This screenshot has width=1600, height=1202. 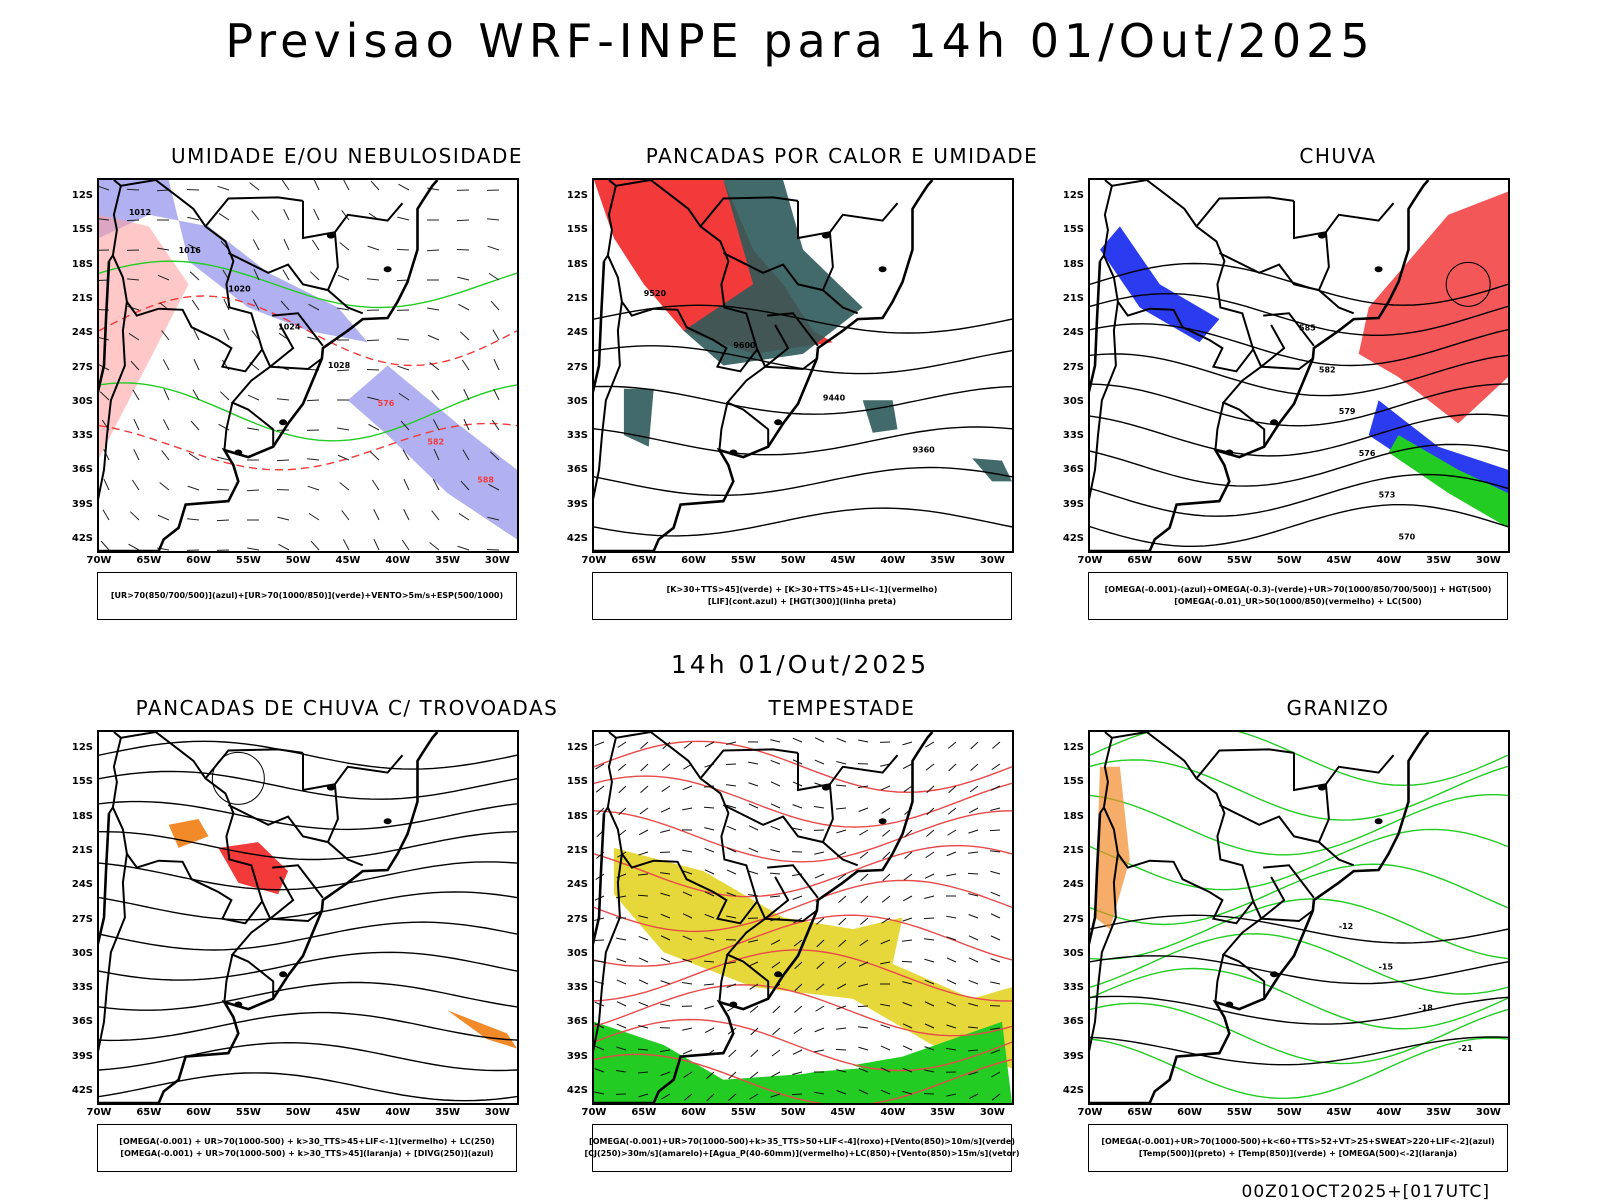 I want to click on lat-tick-label: 36S, so click(x=1069, y=469).